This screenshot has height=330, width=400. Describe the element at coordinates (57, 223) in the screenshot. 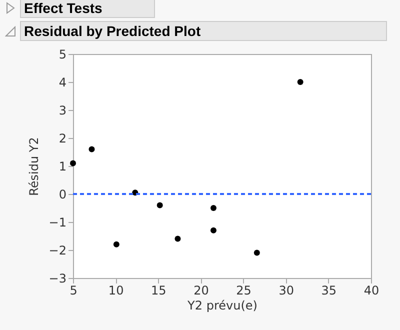

I see `y-tick-label: −1` at that location.